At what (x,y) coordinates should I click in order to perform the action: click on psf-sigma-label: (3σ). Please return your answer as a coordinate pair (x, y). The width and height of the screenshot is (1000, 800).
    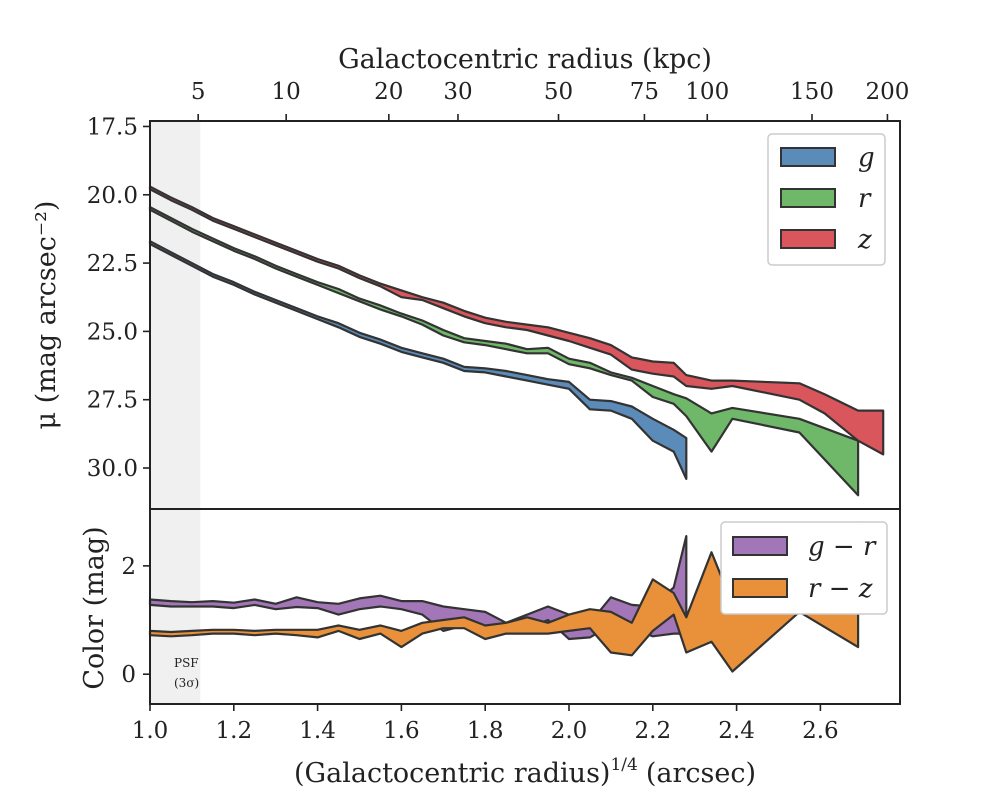
    Looking at the image, I should click on (186, 683).